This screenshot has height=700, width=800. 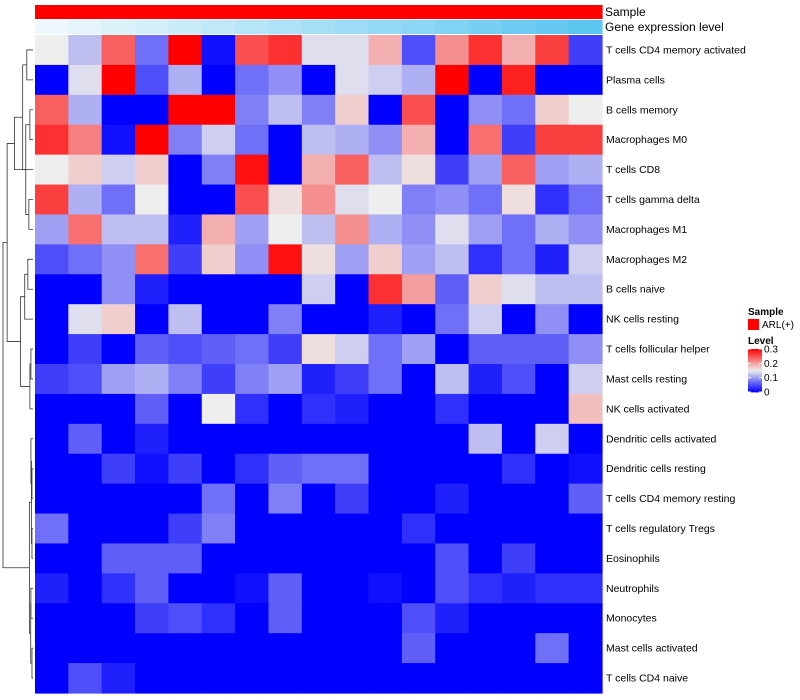 I want to click on gene-expression-annotation-cell, so click(x=218, y=27).